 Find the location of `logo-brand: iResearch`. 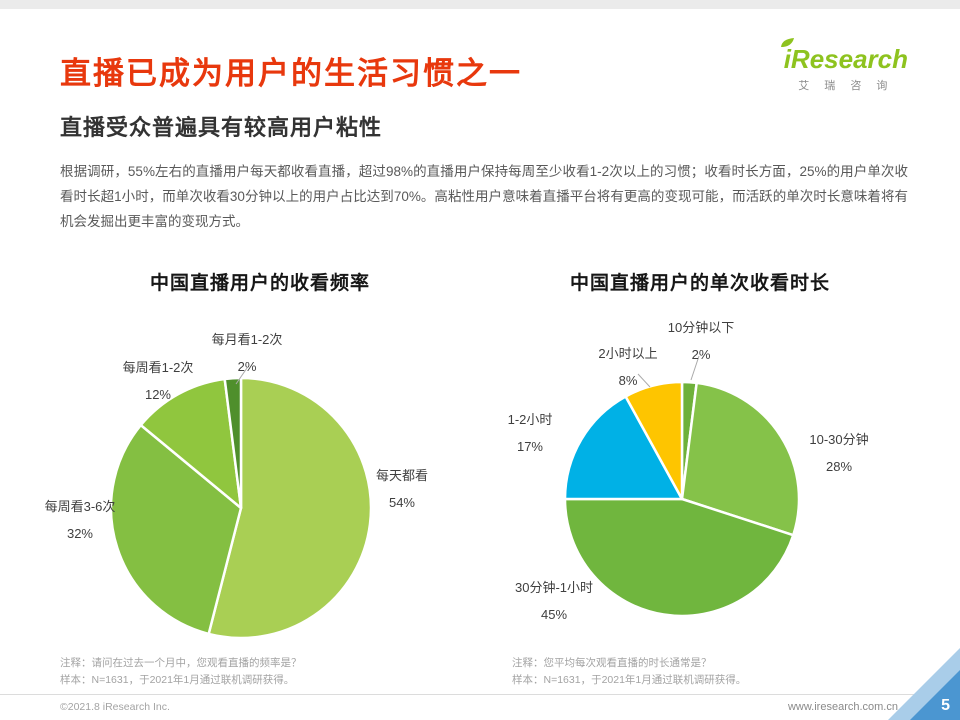

logo-brand: iResearch is located at coordinates (844, 56).